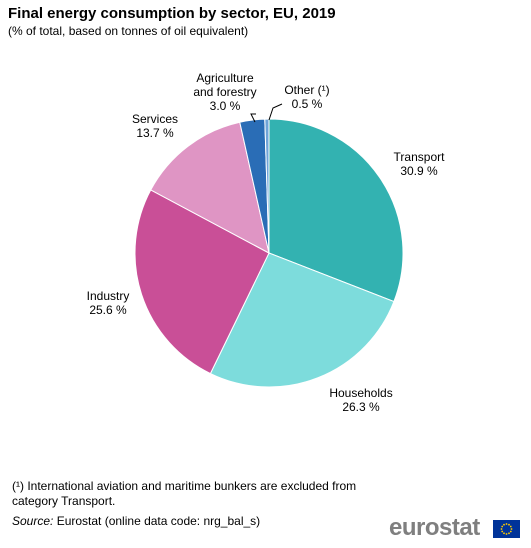 The width and height of the screenshot is (531, 548). Describe the element at coordinates (506, 529) in the screenshot. I see `eu-flag-icon` at that location.